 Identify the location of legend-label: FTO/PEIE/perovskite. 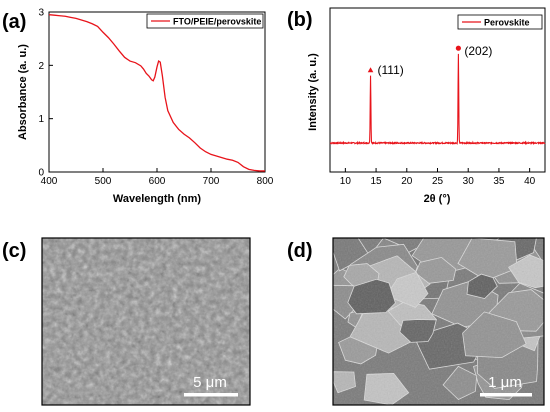
(217, 22).